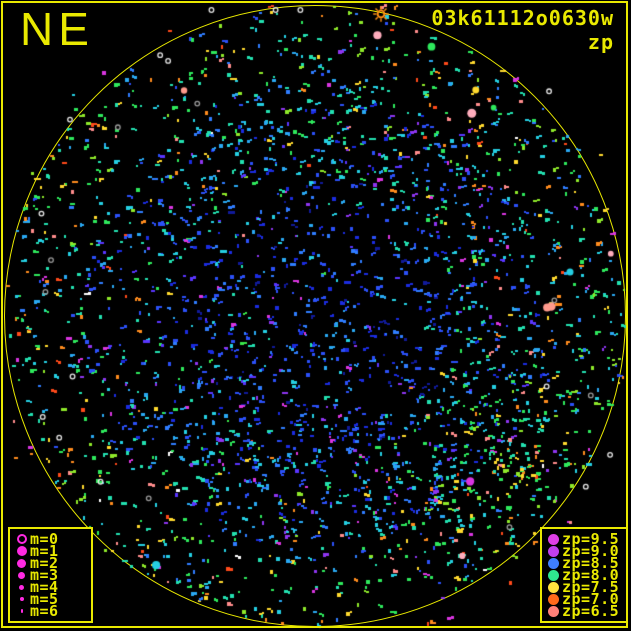  I want to click on legend-row: m=2, so click(50, 562).